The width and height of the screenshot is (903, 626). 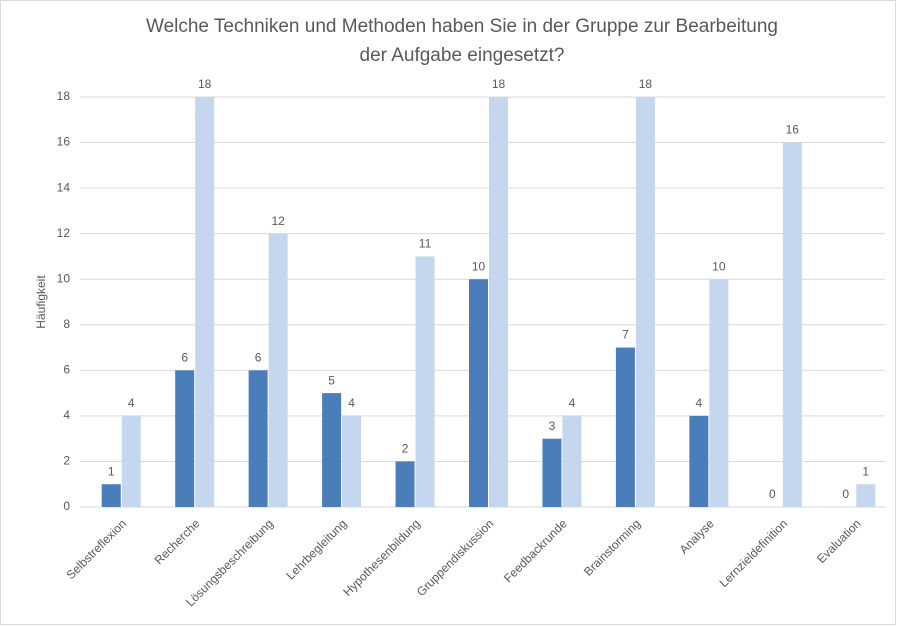 What do you see at coordinates (64, 233) in the screenshot?
I see `y-tick-label: 12` at bounding box center [64, 233].